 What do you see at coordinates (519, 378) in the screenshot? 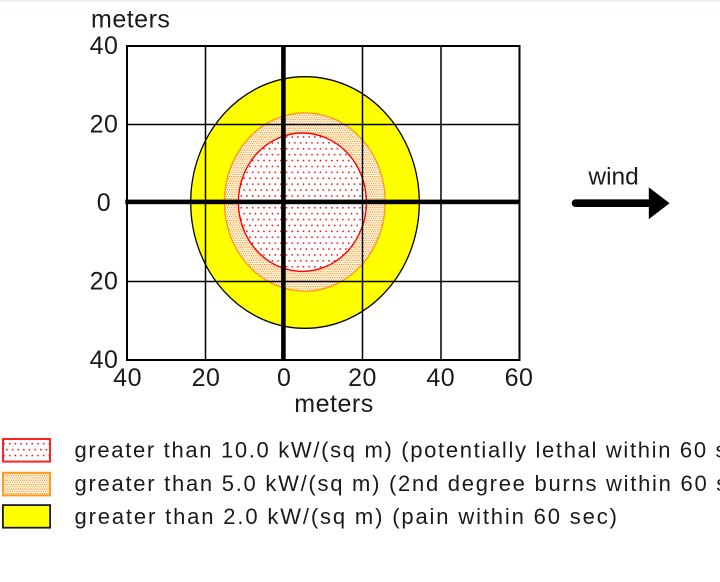
I see `svg-text: 60` at bounding box center [519, 378].